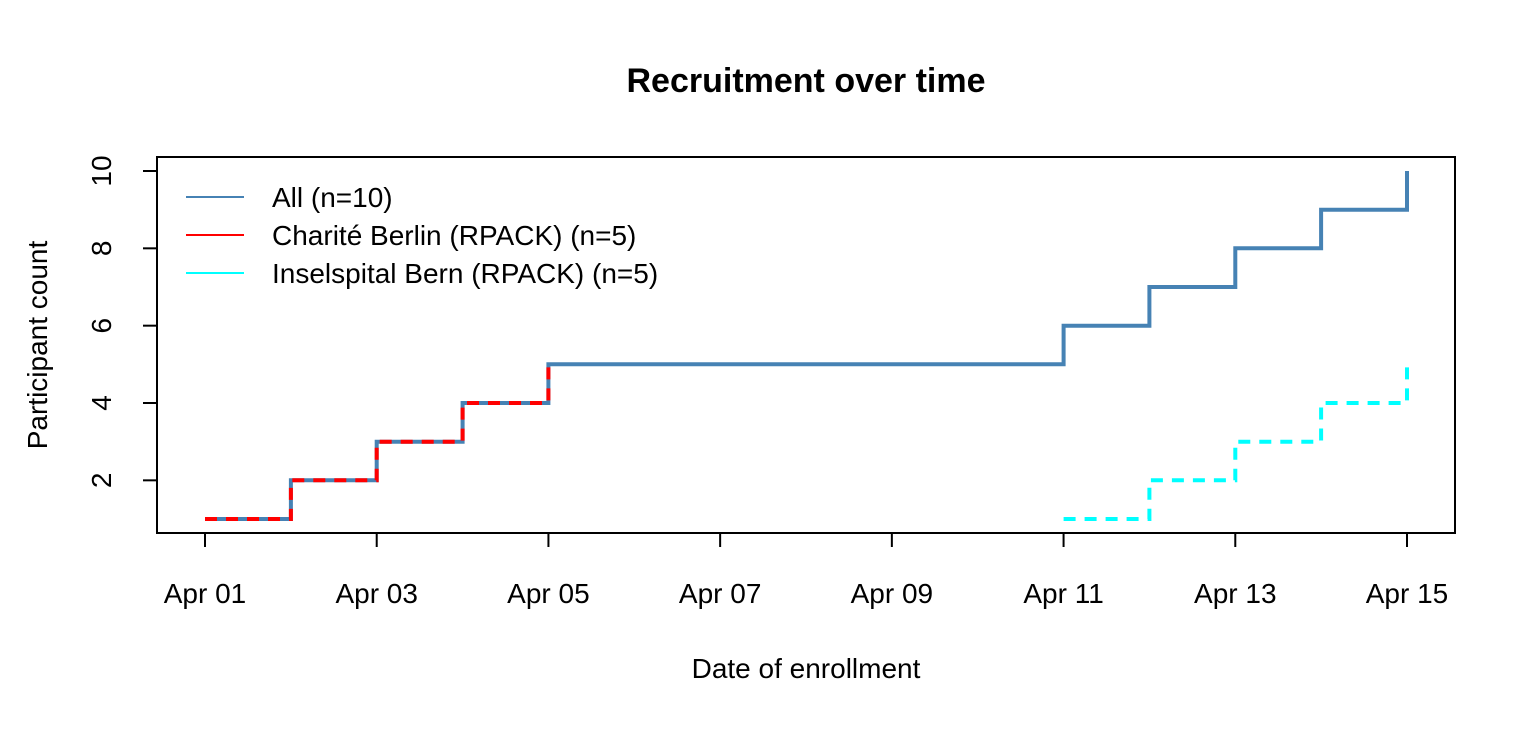 This screenshot has height=729, width=1536. Describe the element at coordinates (806, 668) in the screenshot. I see `x-axis-title: Date of enrollment` at that location.